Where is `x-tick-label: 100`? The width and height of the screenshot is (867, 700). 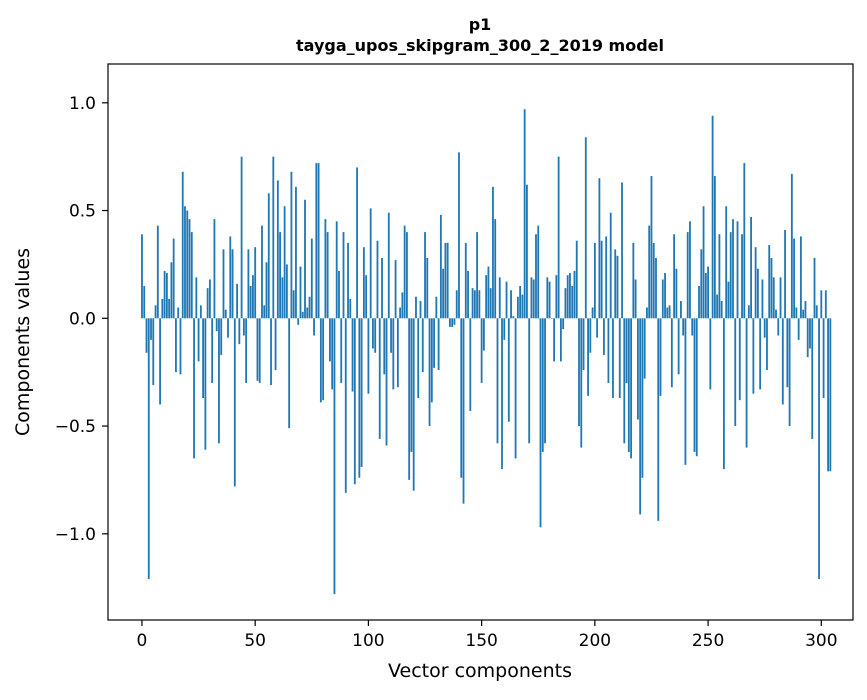 x-tick-label: 100 is located at coordinates (368, 641).